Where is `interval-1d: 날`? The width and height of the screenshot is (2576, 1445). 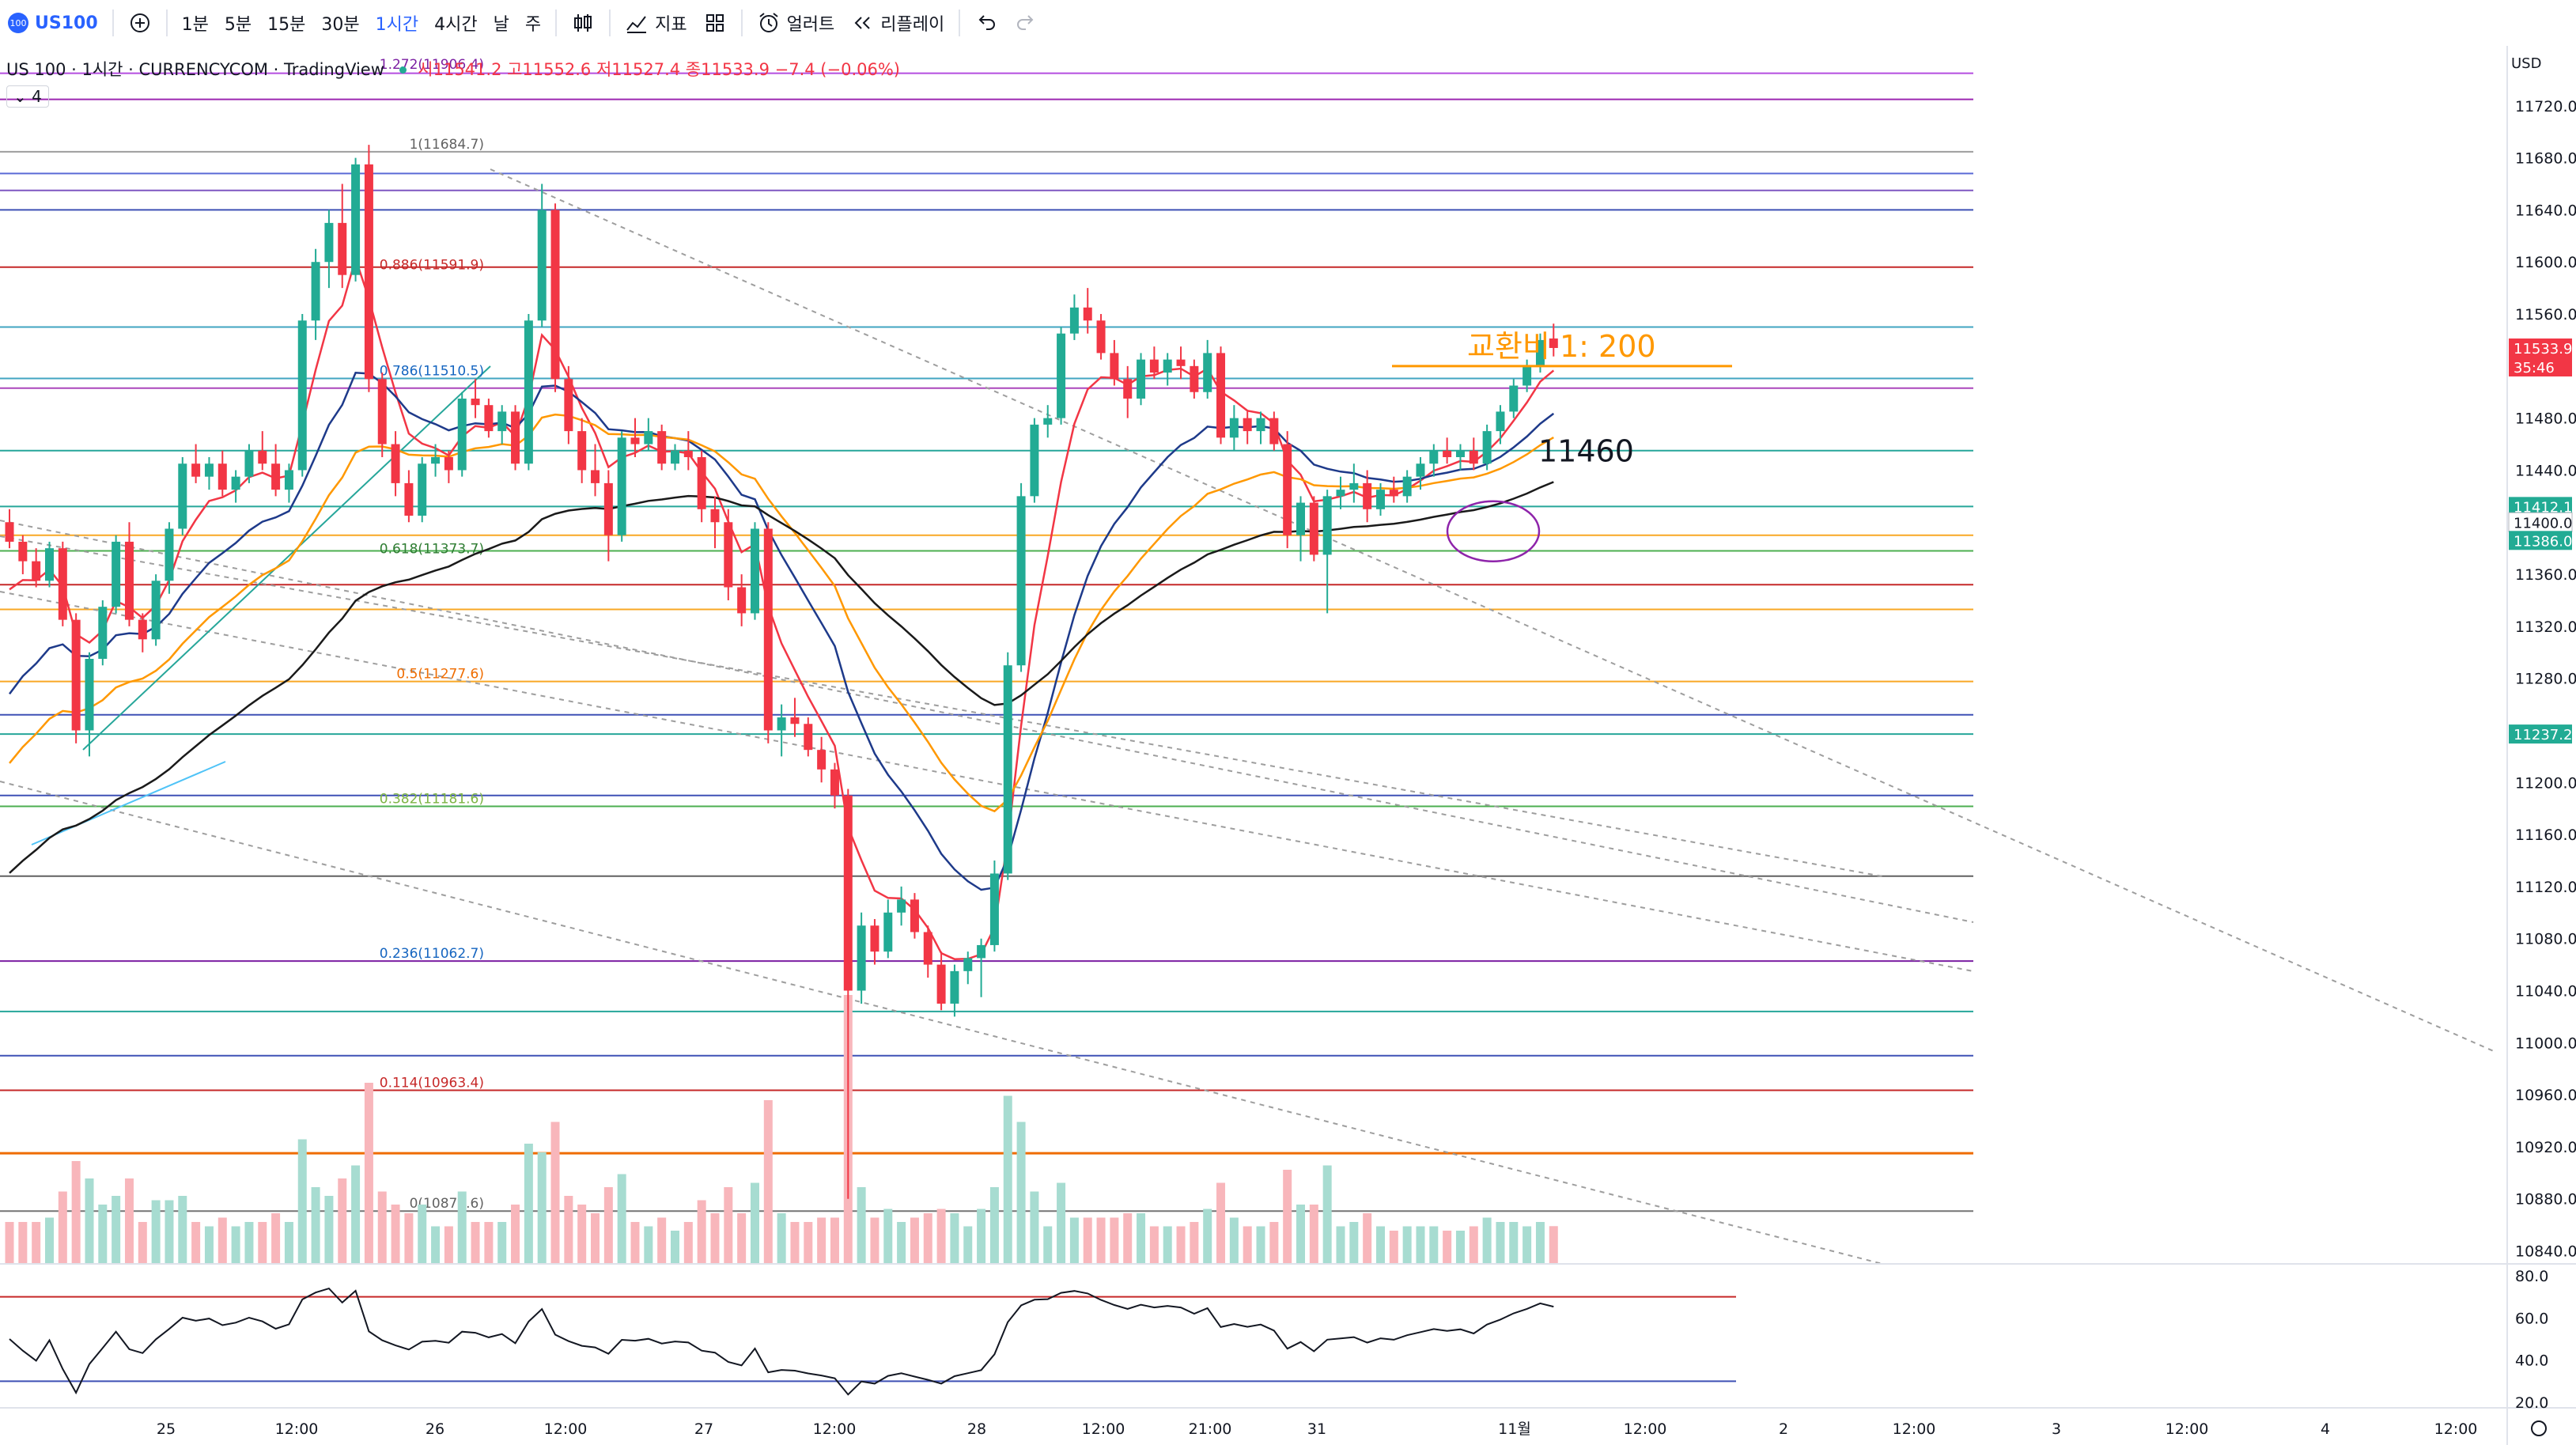 interval-1d: 날 is located at coordinates (502, 23).